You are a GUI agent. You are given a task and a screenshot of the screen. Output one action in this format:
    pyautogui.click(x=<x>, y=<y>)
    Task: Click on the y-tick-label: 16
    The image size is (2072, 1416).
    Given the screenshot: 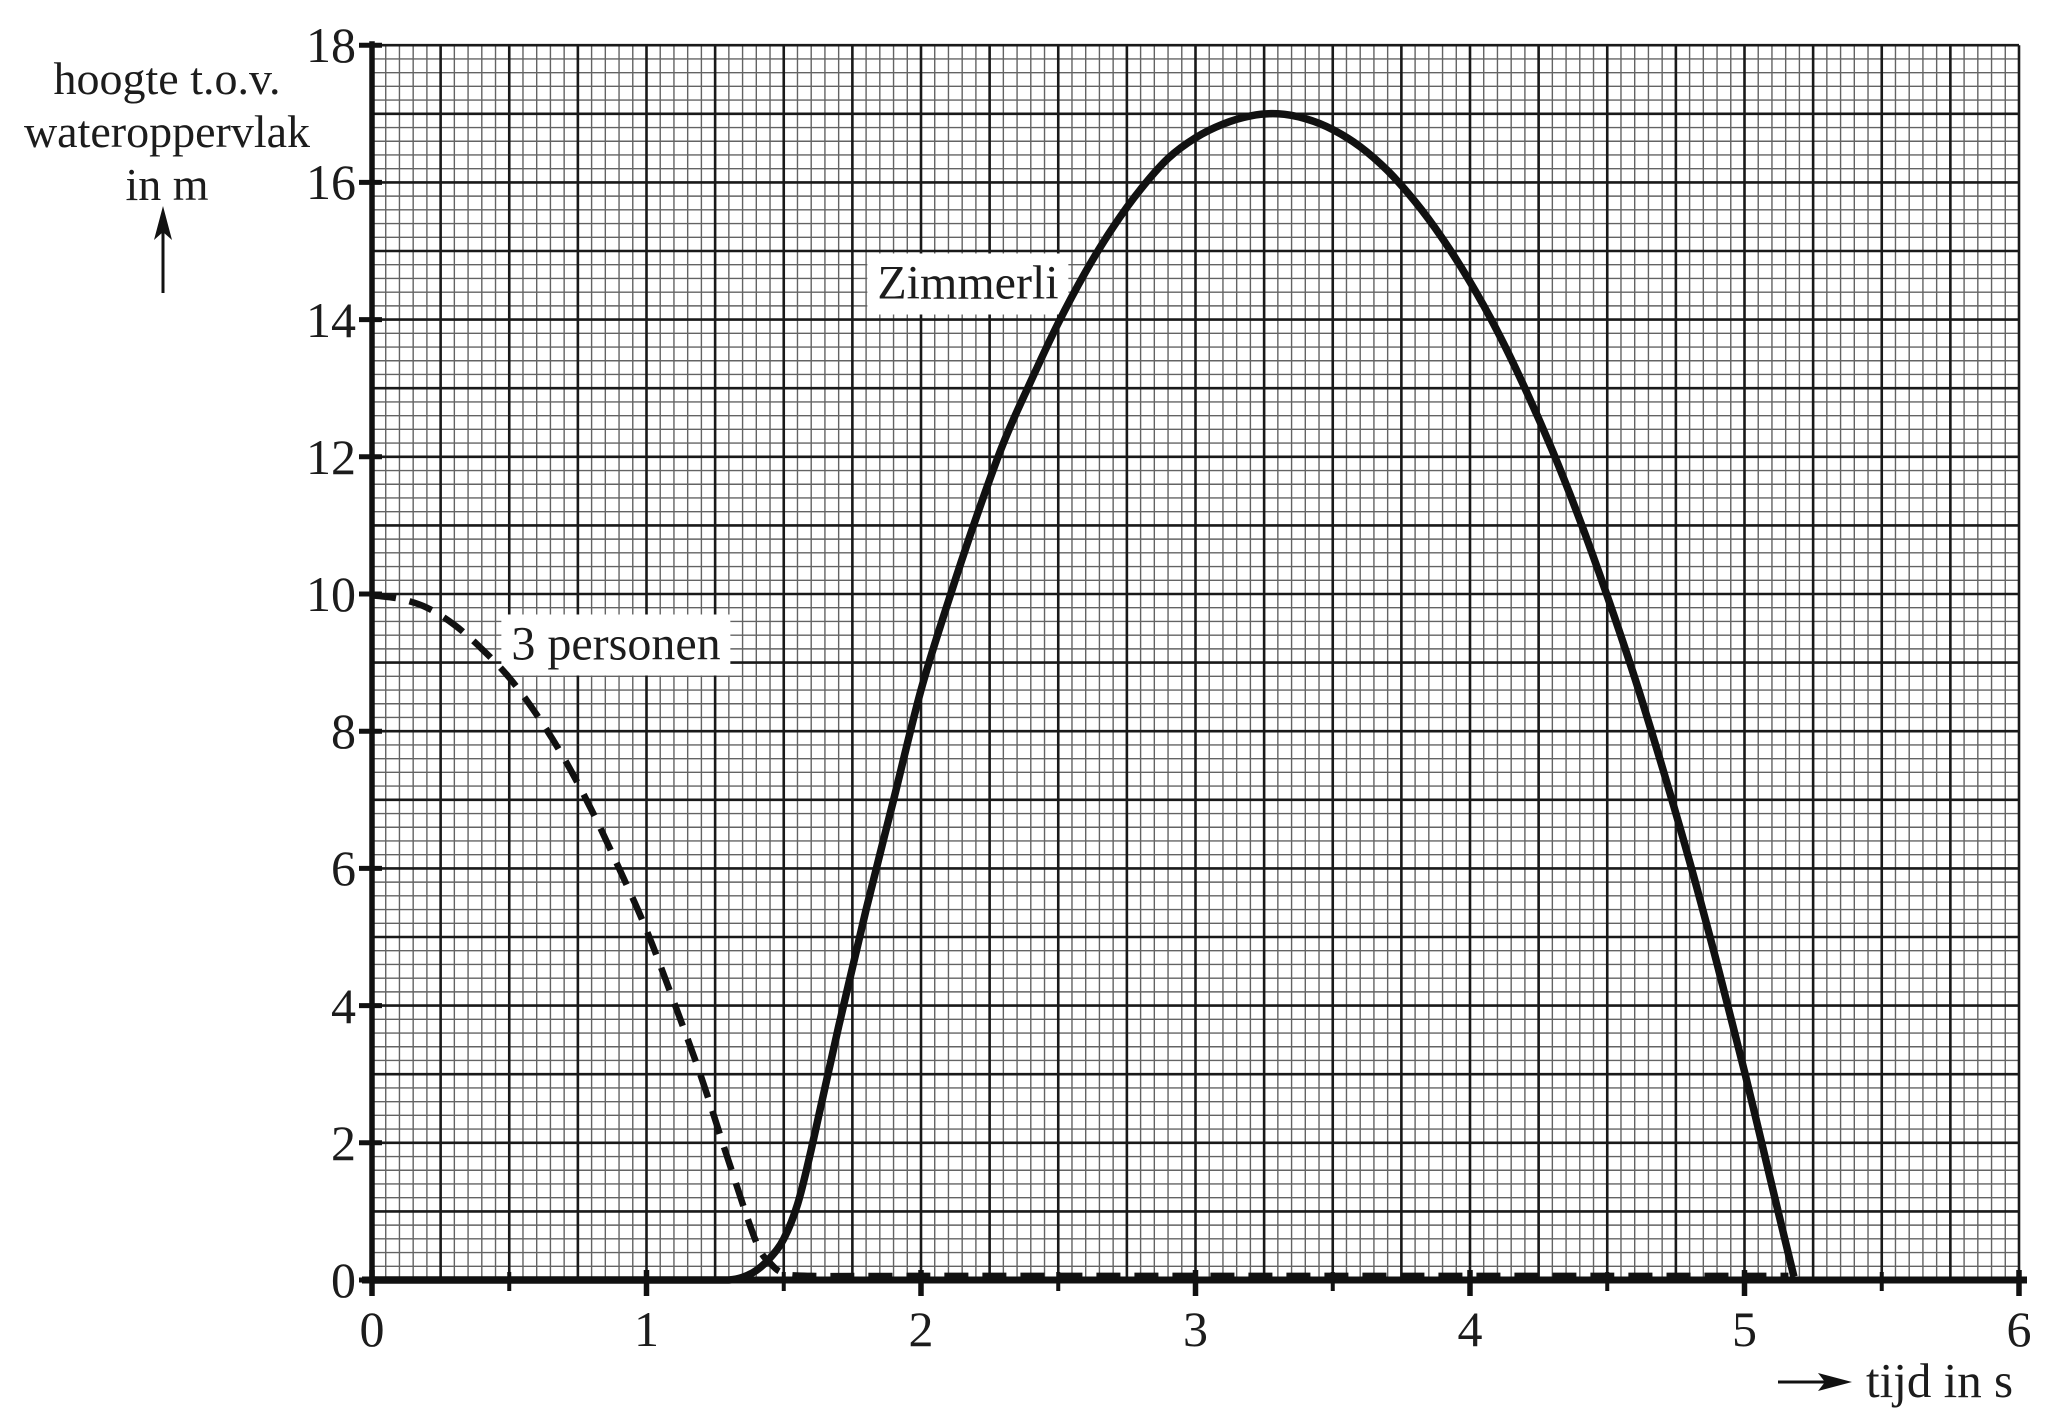 What is the action you would take?
    pyautogui.click(x=331, y=182)
    